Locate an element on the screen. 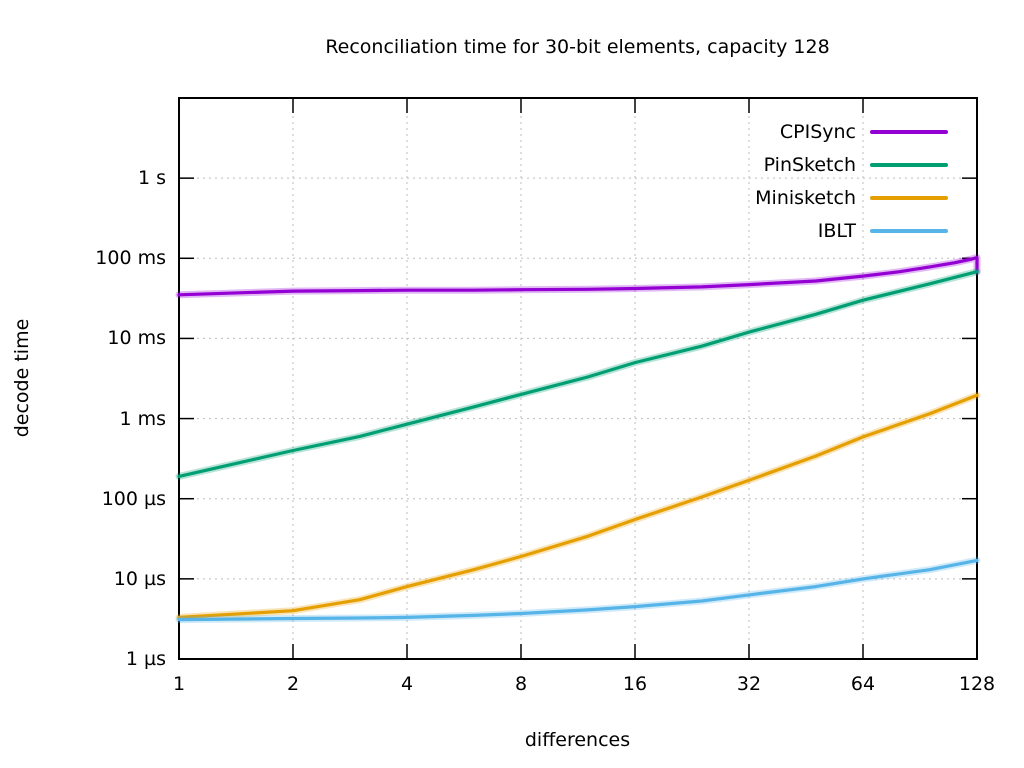 This screenshot has width=1024, height=768. x-tick-label: 4 is located at coordinates (407, 684).